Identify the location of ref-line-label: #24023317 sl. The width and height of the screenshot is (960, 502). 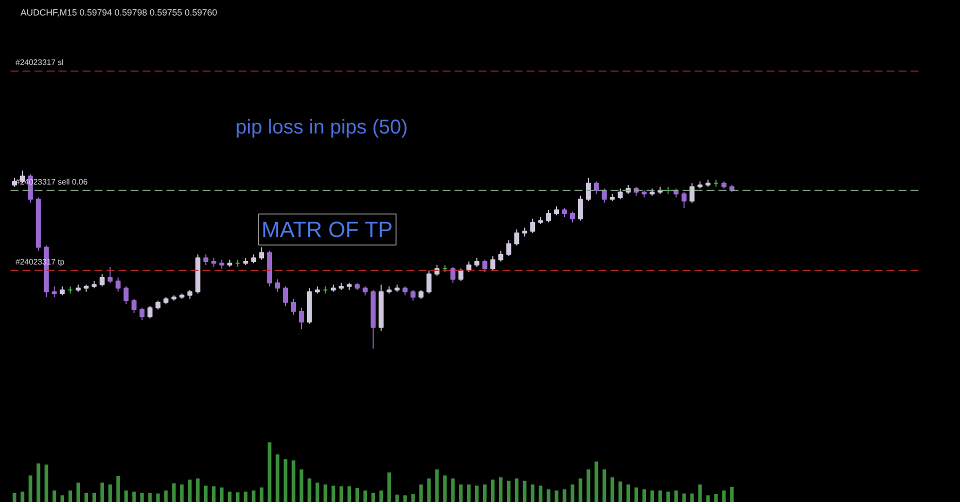
(40, 63).